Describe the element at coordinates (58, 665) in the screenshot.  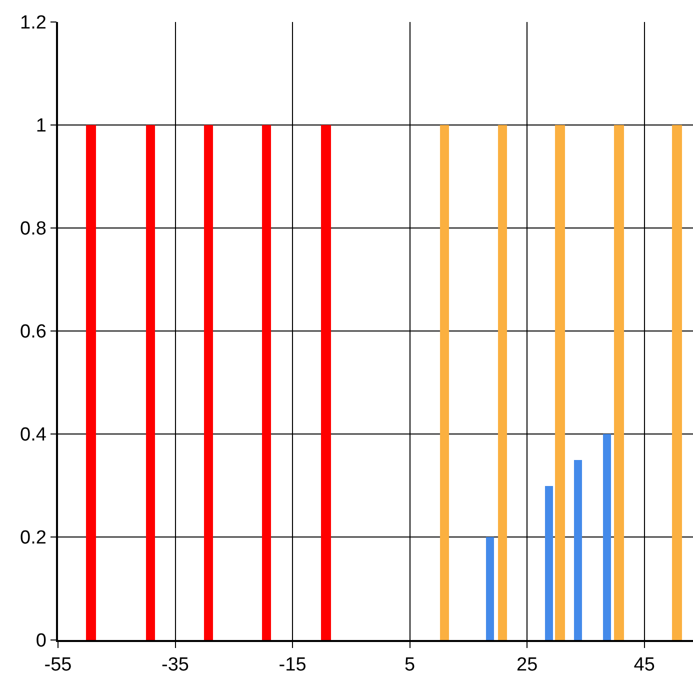
I see `x-tick-label: -55` at that location.